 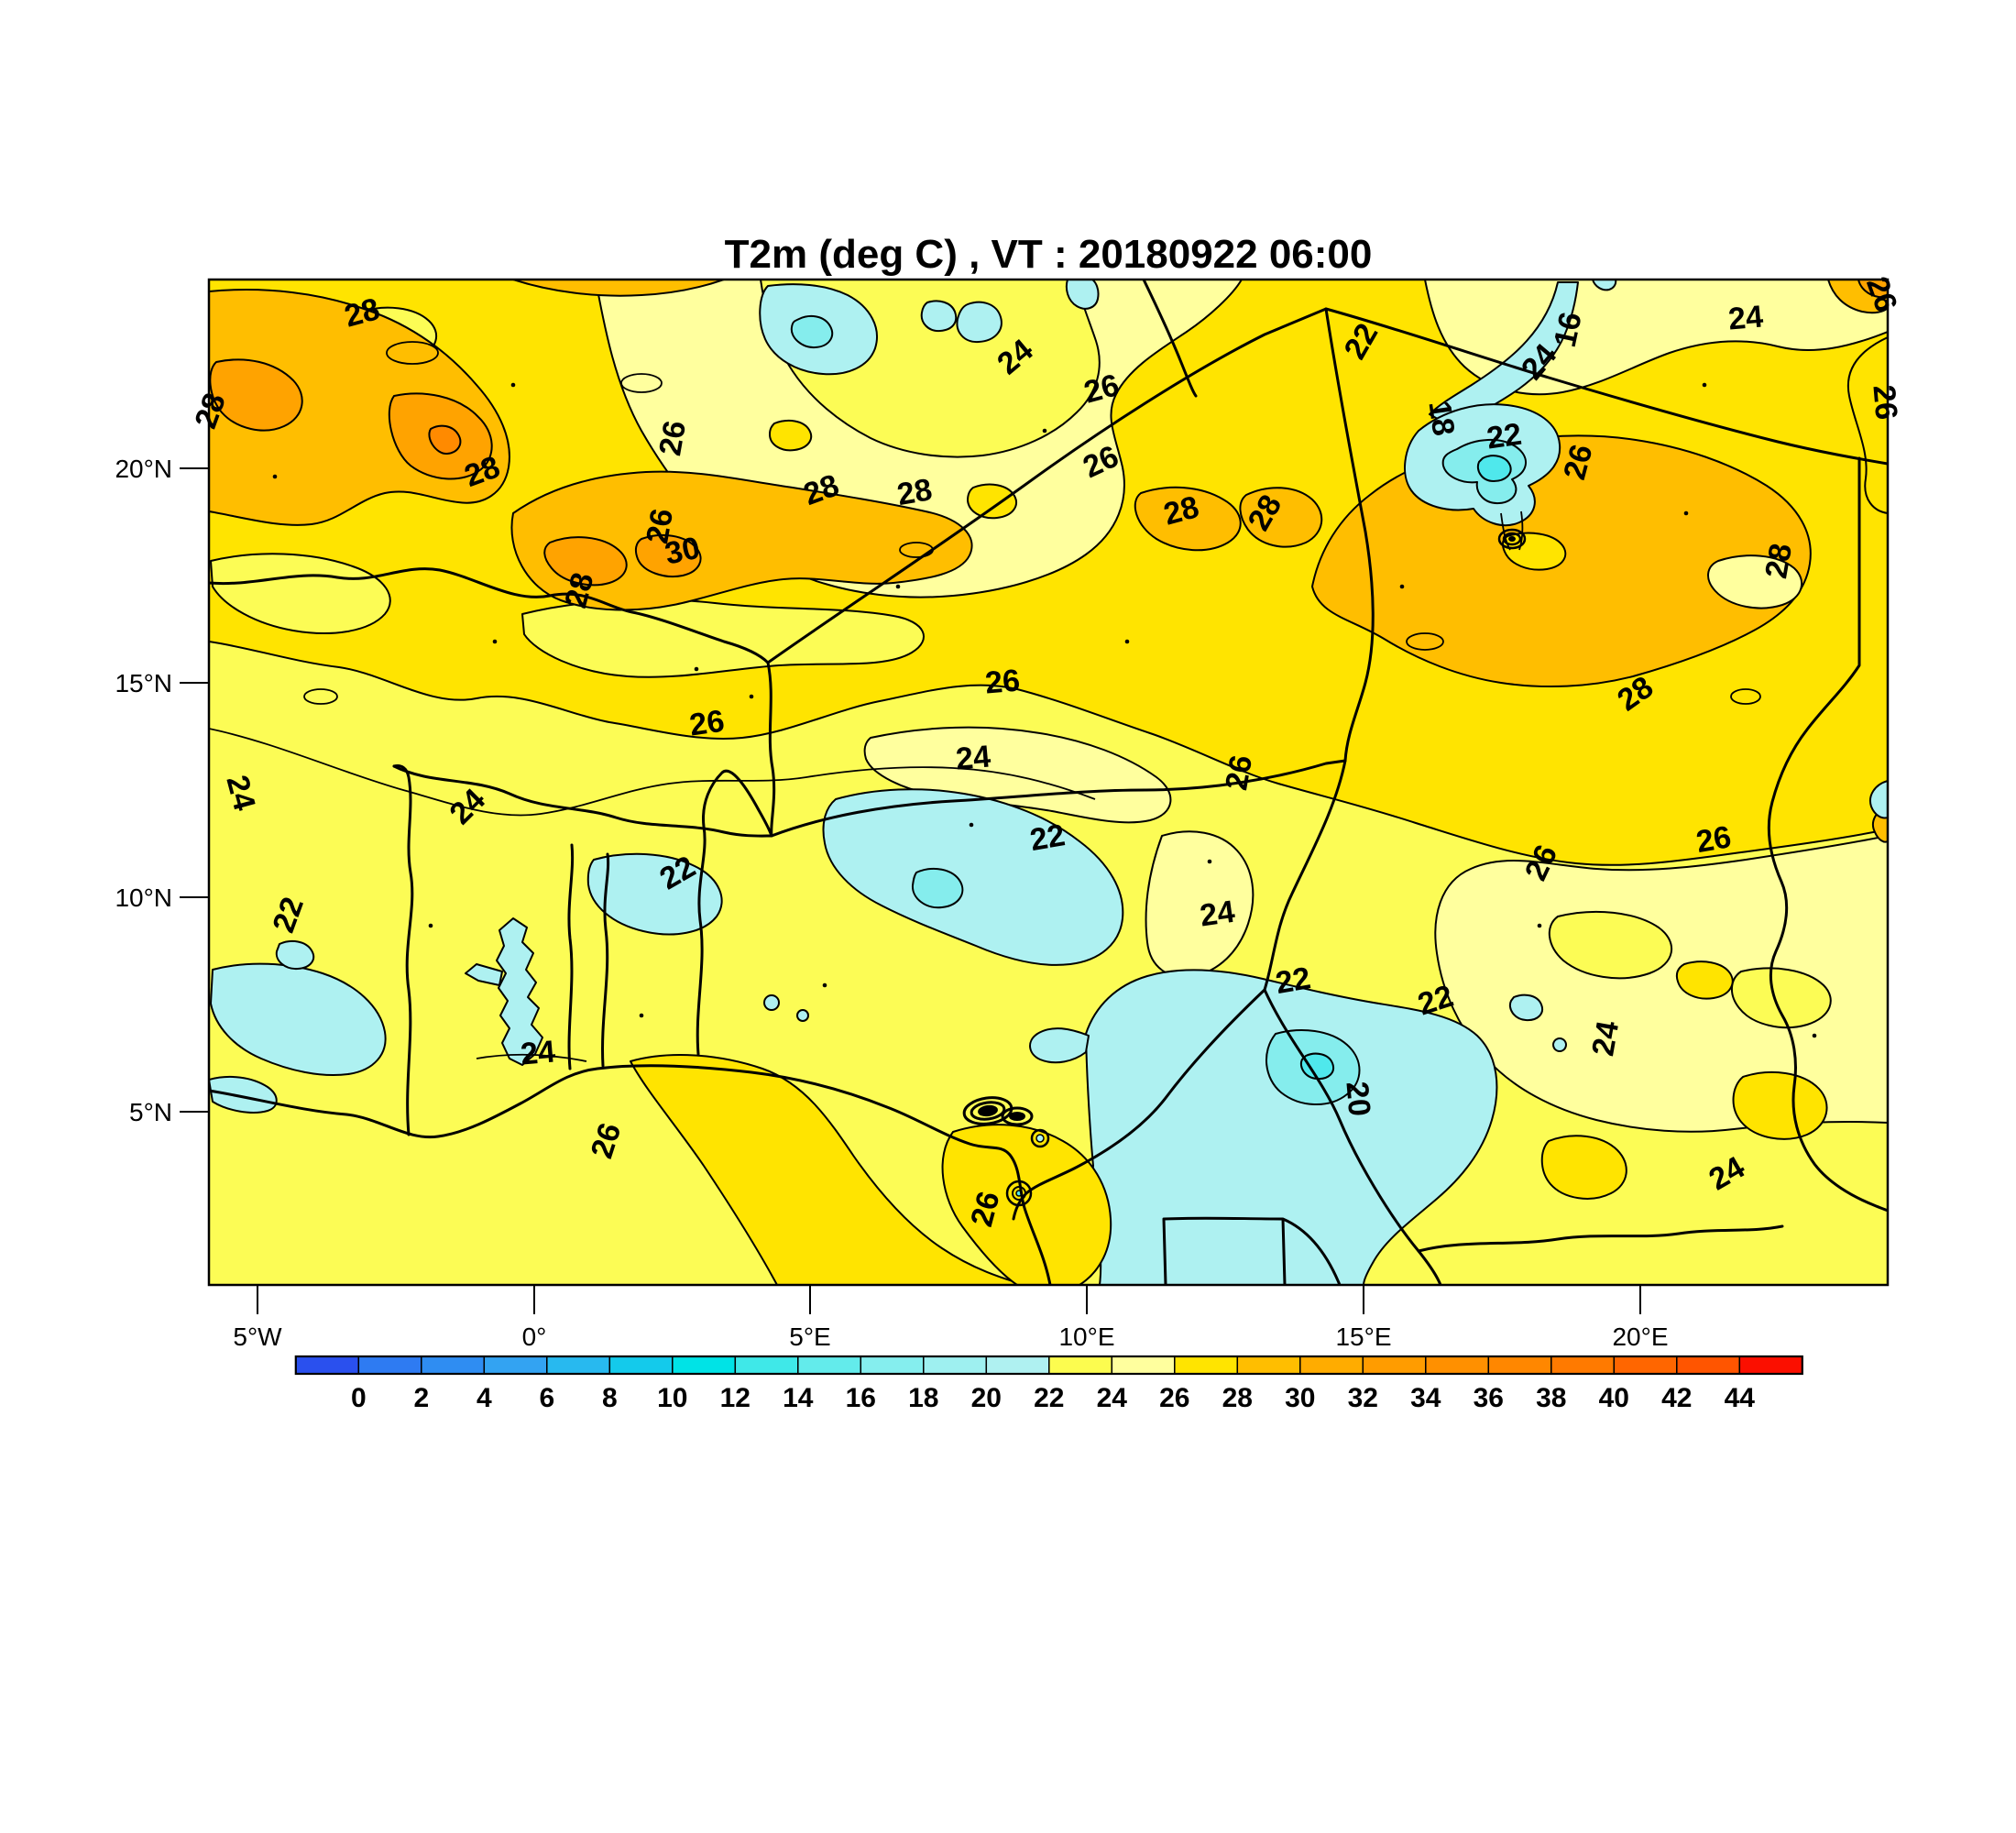 I want to click on colorbar-tick-label: 14, so click(x=798, y=1398).